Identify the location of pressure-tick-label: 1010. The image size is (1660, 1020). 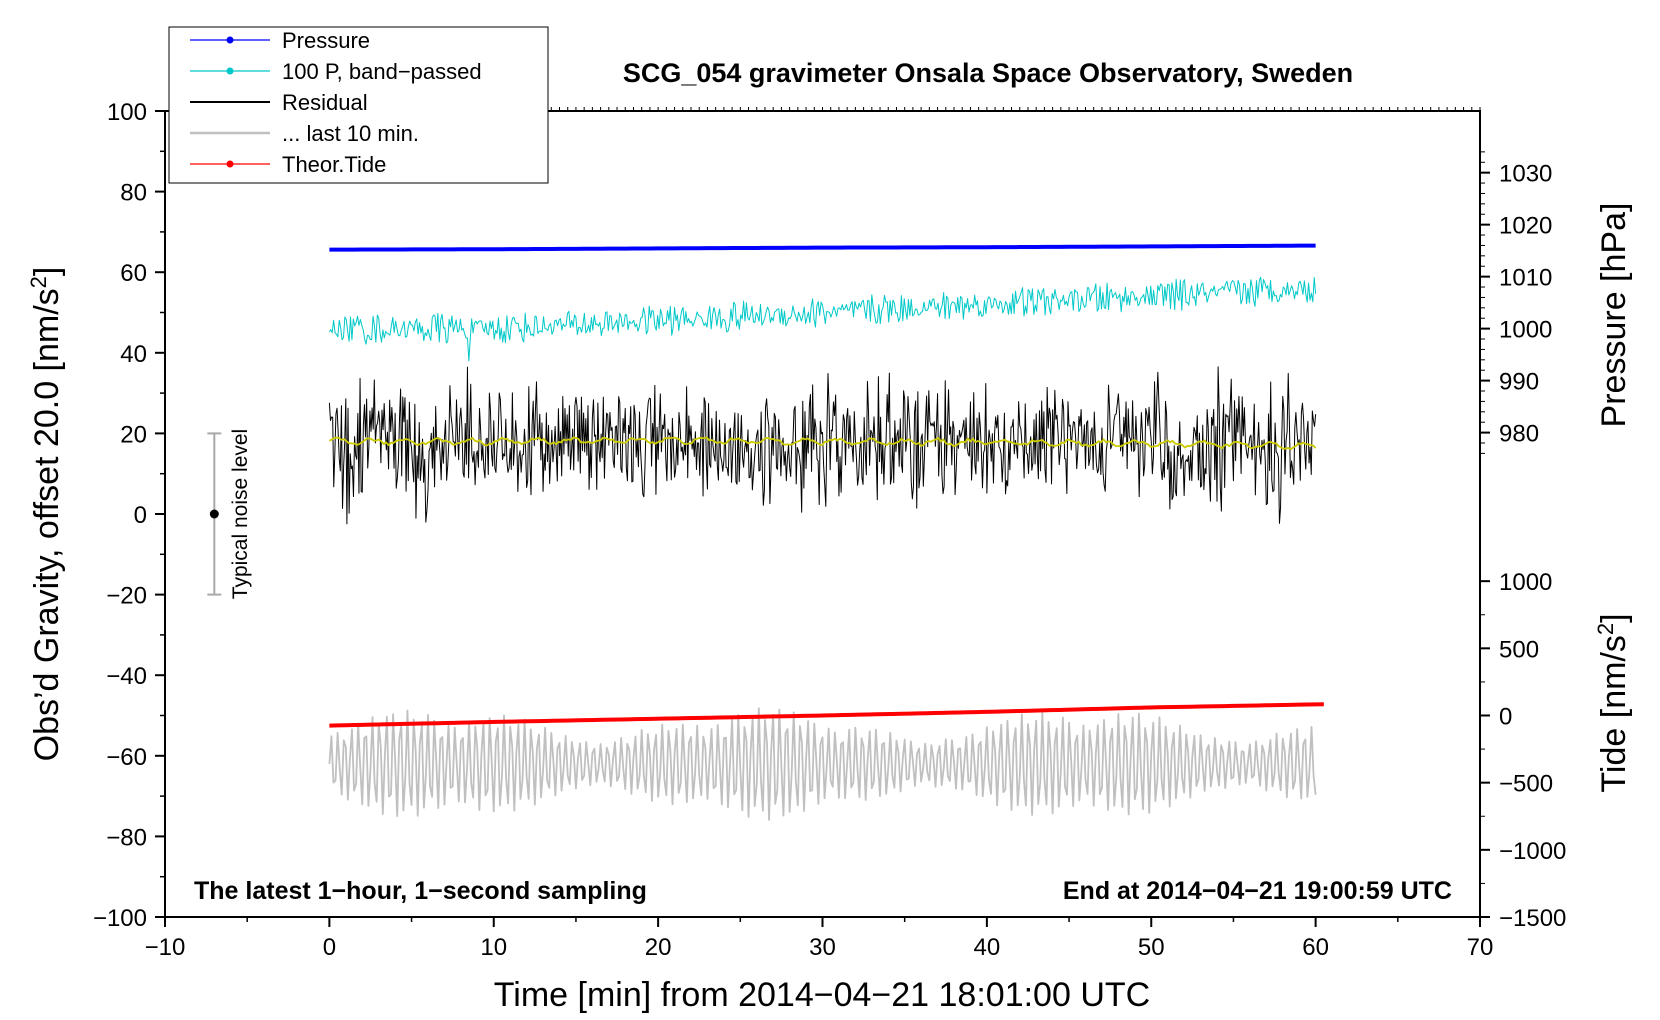
(1525, 278).